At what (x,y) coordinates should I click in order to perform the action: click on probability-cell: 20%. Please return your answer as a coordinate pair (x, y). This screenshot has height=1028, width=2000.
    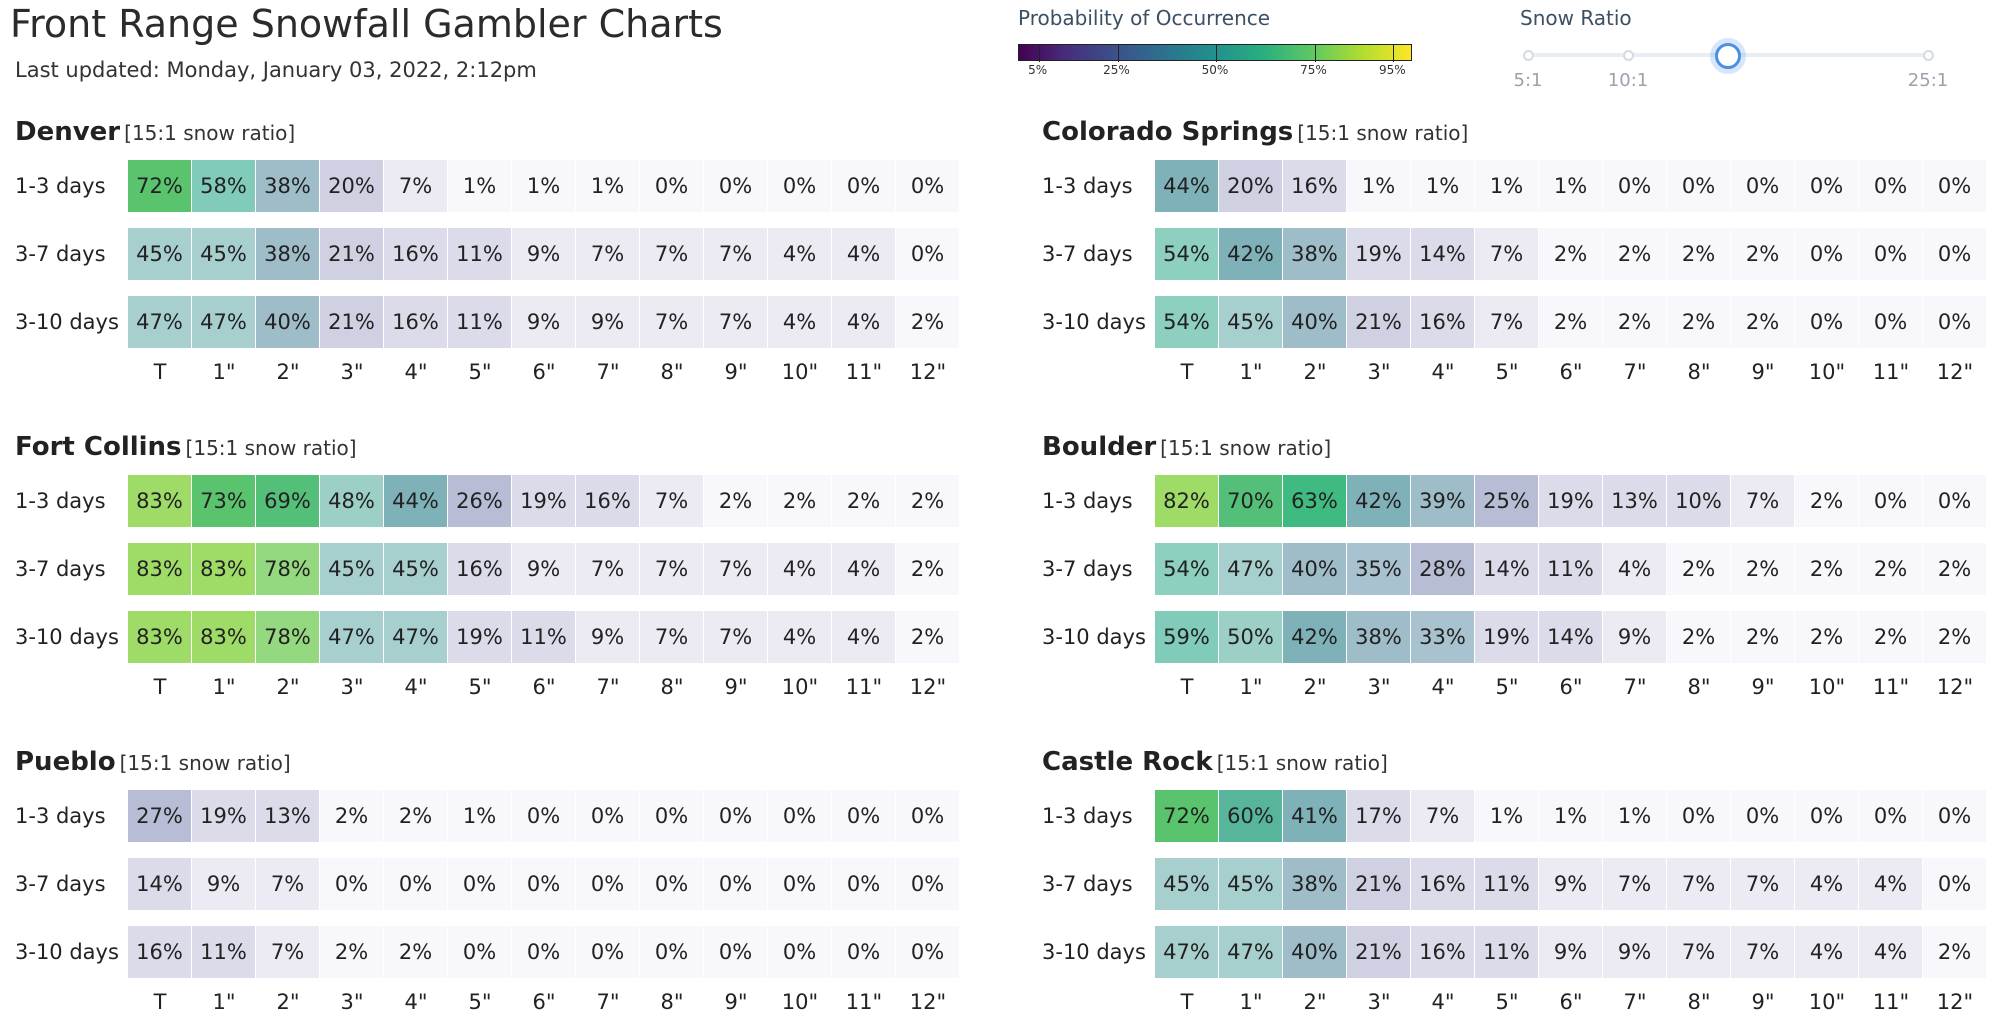
    Looking at the image, I should click on (351, 186).